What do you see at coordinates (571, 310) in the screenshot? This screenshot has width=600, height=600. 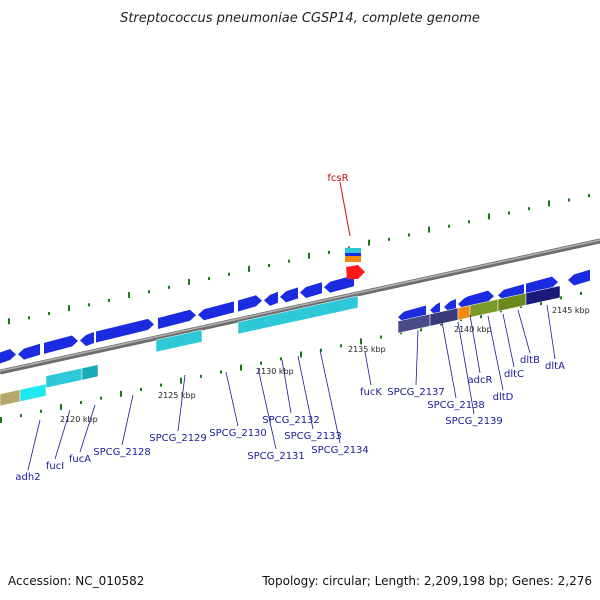 I see `scale-label: 2145 kbp` at bounding box center [571, 310].